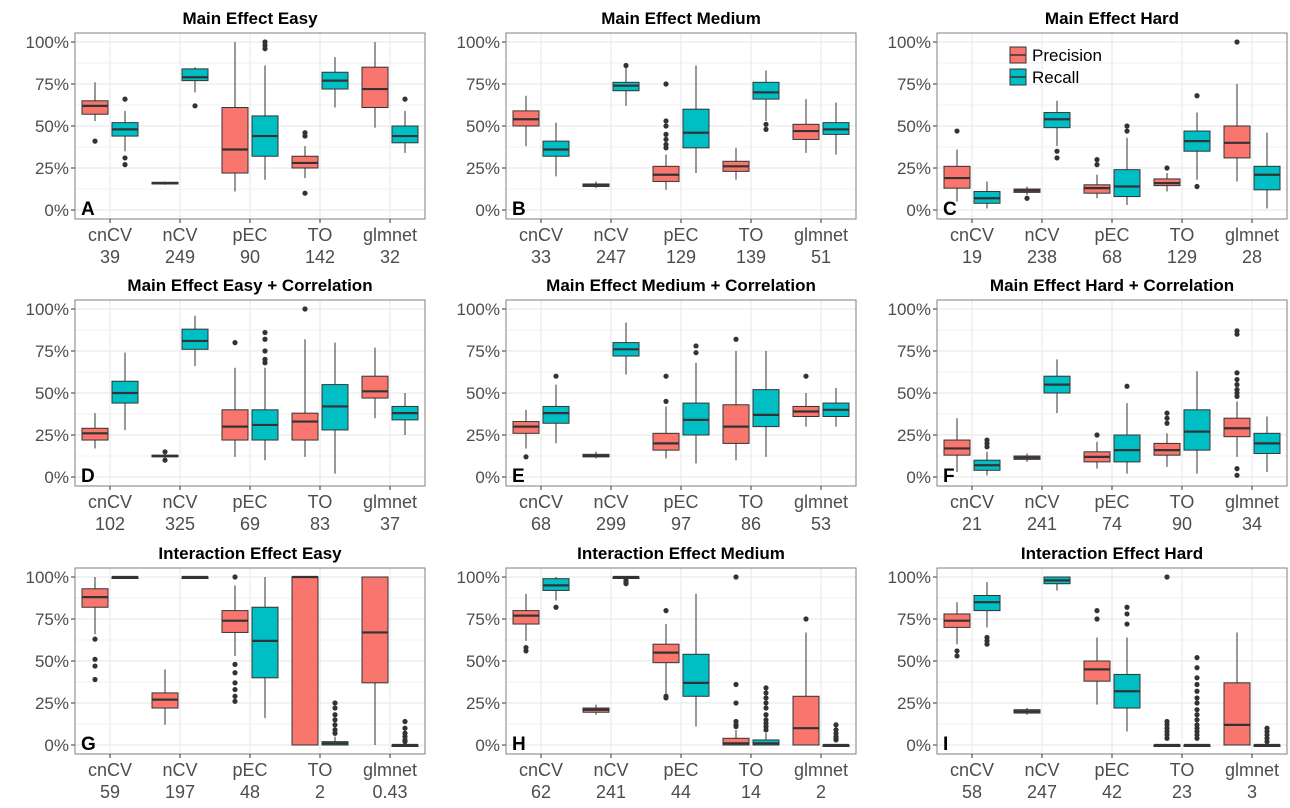 The width and height of the screenshot is (1290, 808). What do you see at coordinates (1182, 792) in the screenshot?
I see `x-sublabel: 23` at bounding box center [1182, 792].